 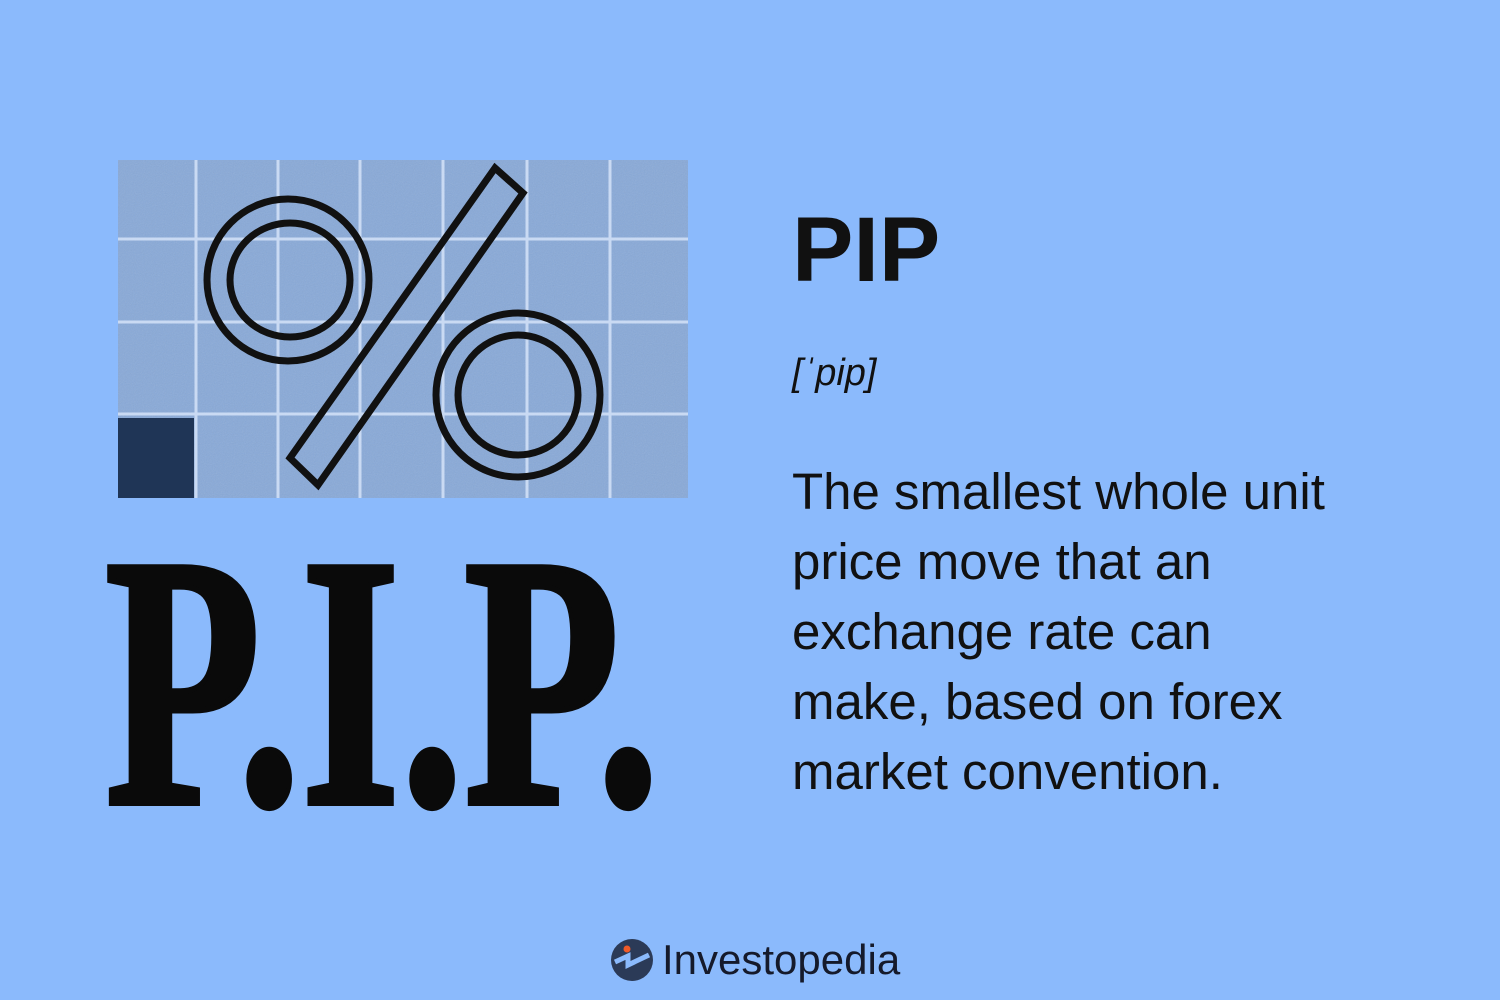 I want to click on pip-lettering: P.I.P., so click(x=382, y=670).